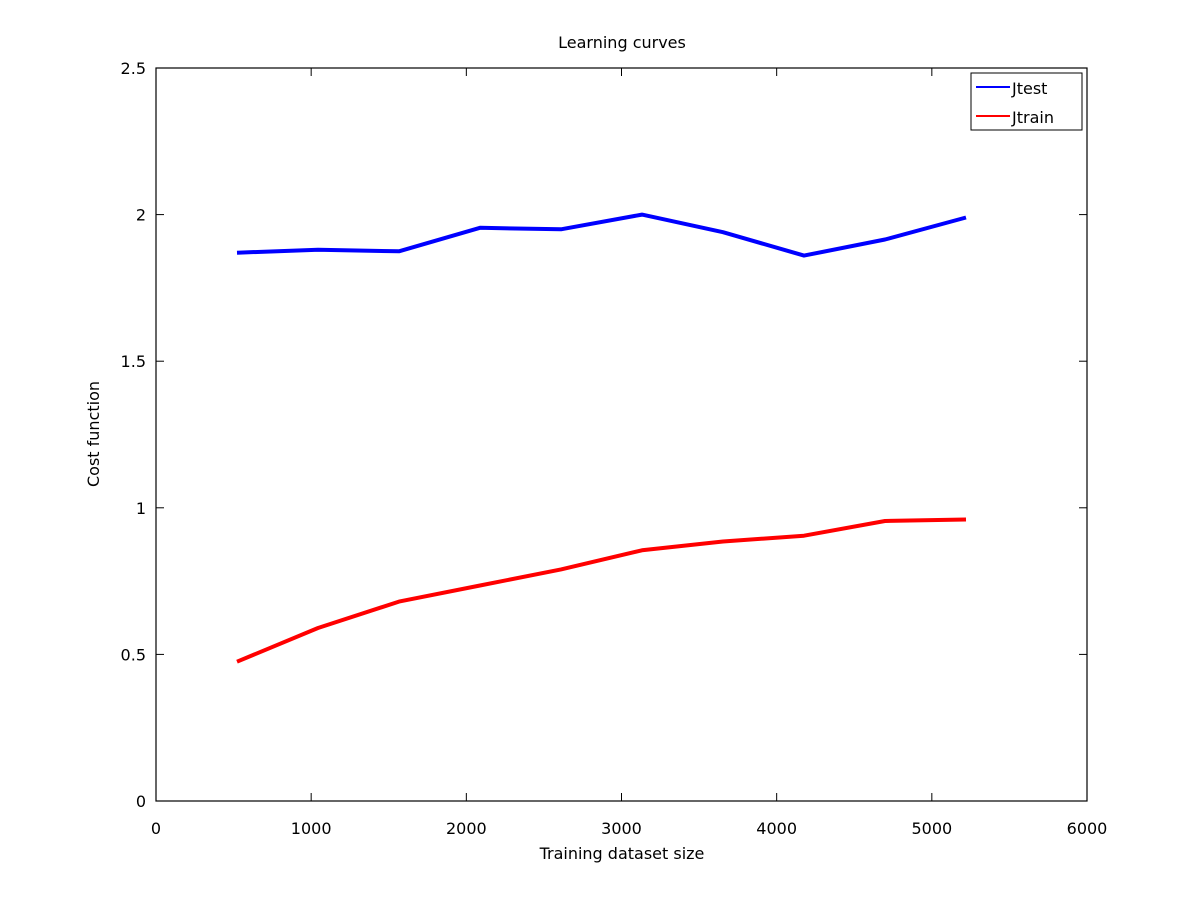  Describe the element at coordinates (156, 828) in the screenshot. I see `x-tick-label: 0` at that location.